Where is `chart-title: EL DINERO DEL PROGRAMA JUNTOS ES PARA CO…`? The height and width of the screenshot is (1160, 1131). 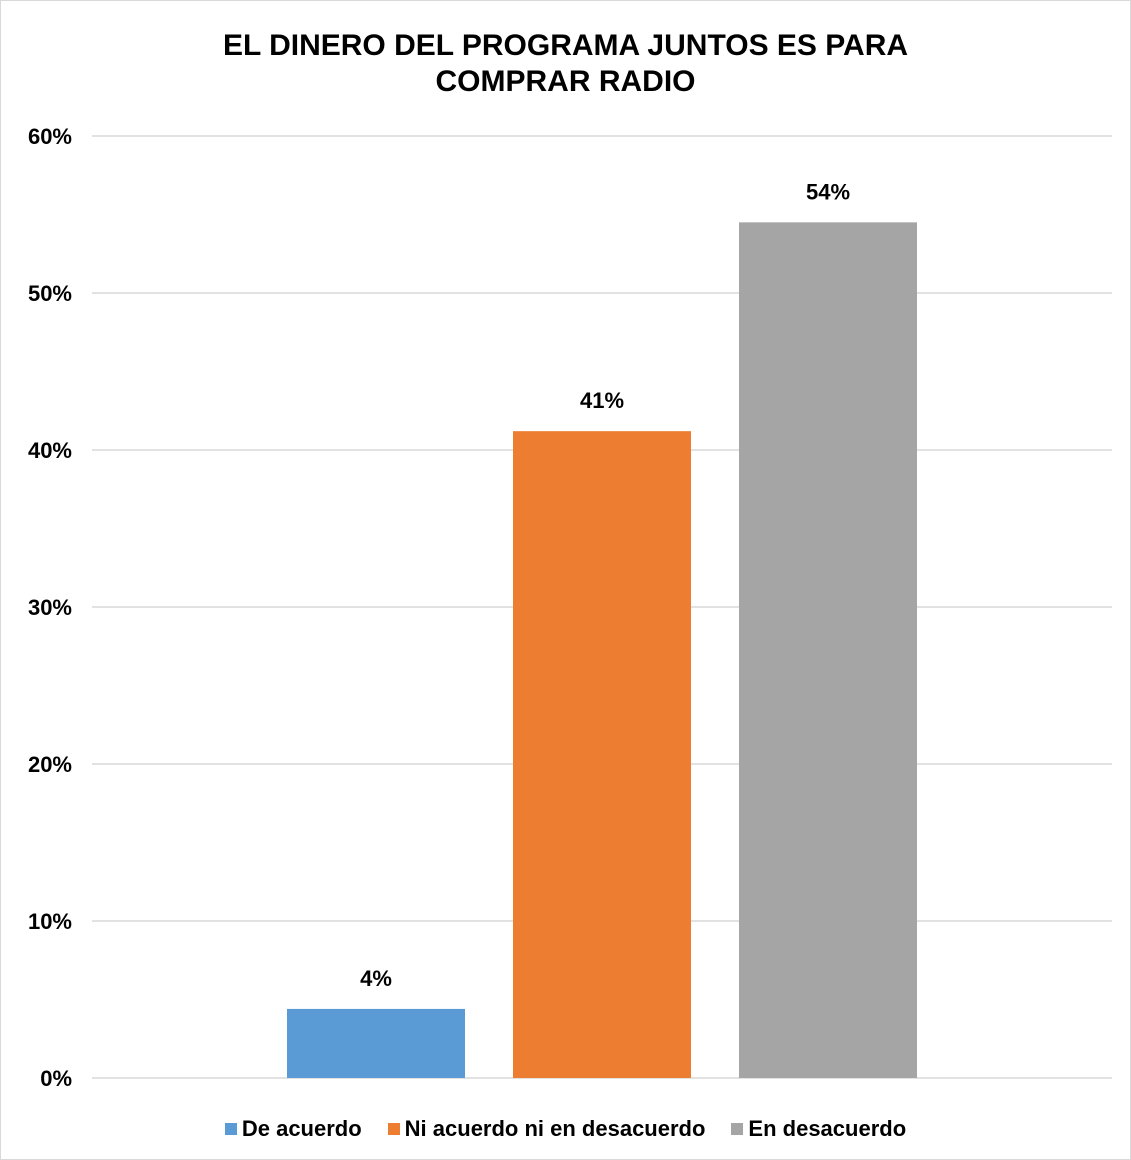 chart-title: EL DINERO DEL PROGRAMA JUNTOS ES PARA CO… is located at coordinates (565, 64).